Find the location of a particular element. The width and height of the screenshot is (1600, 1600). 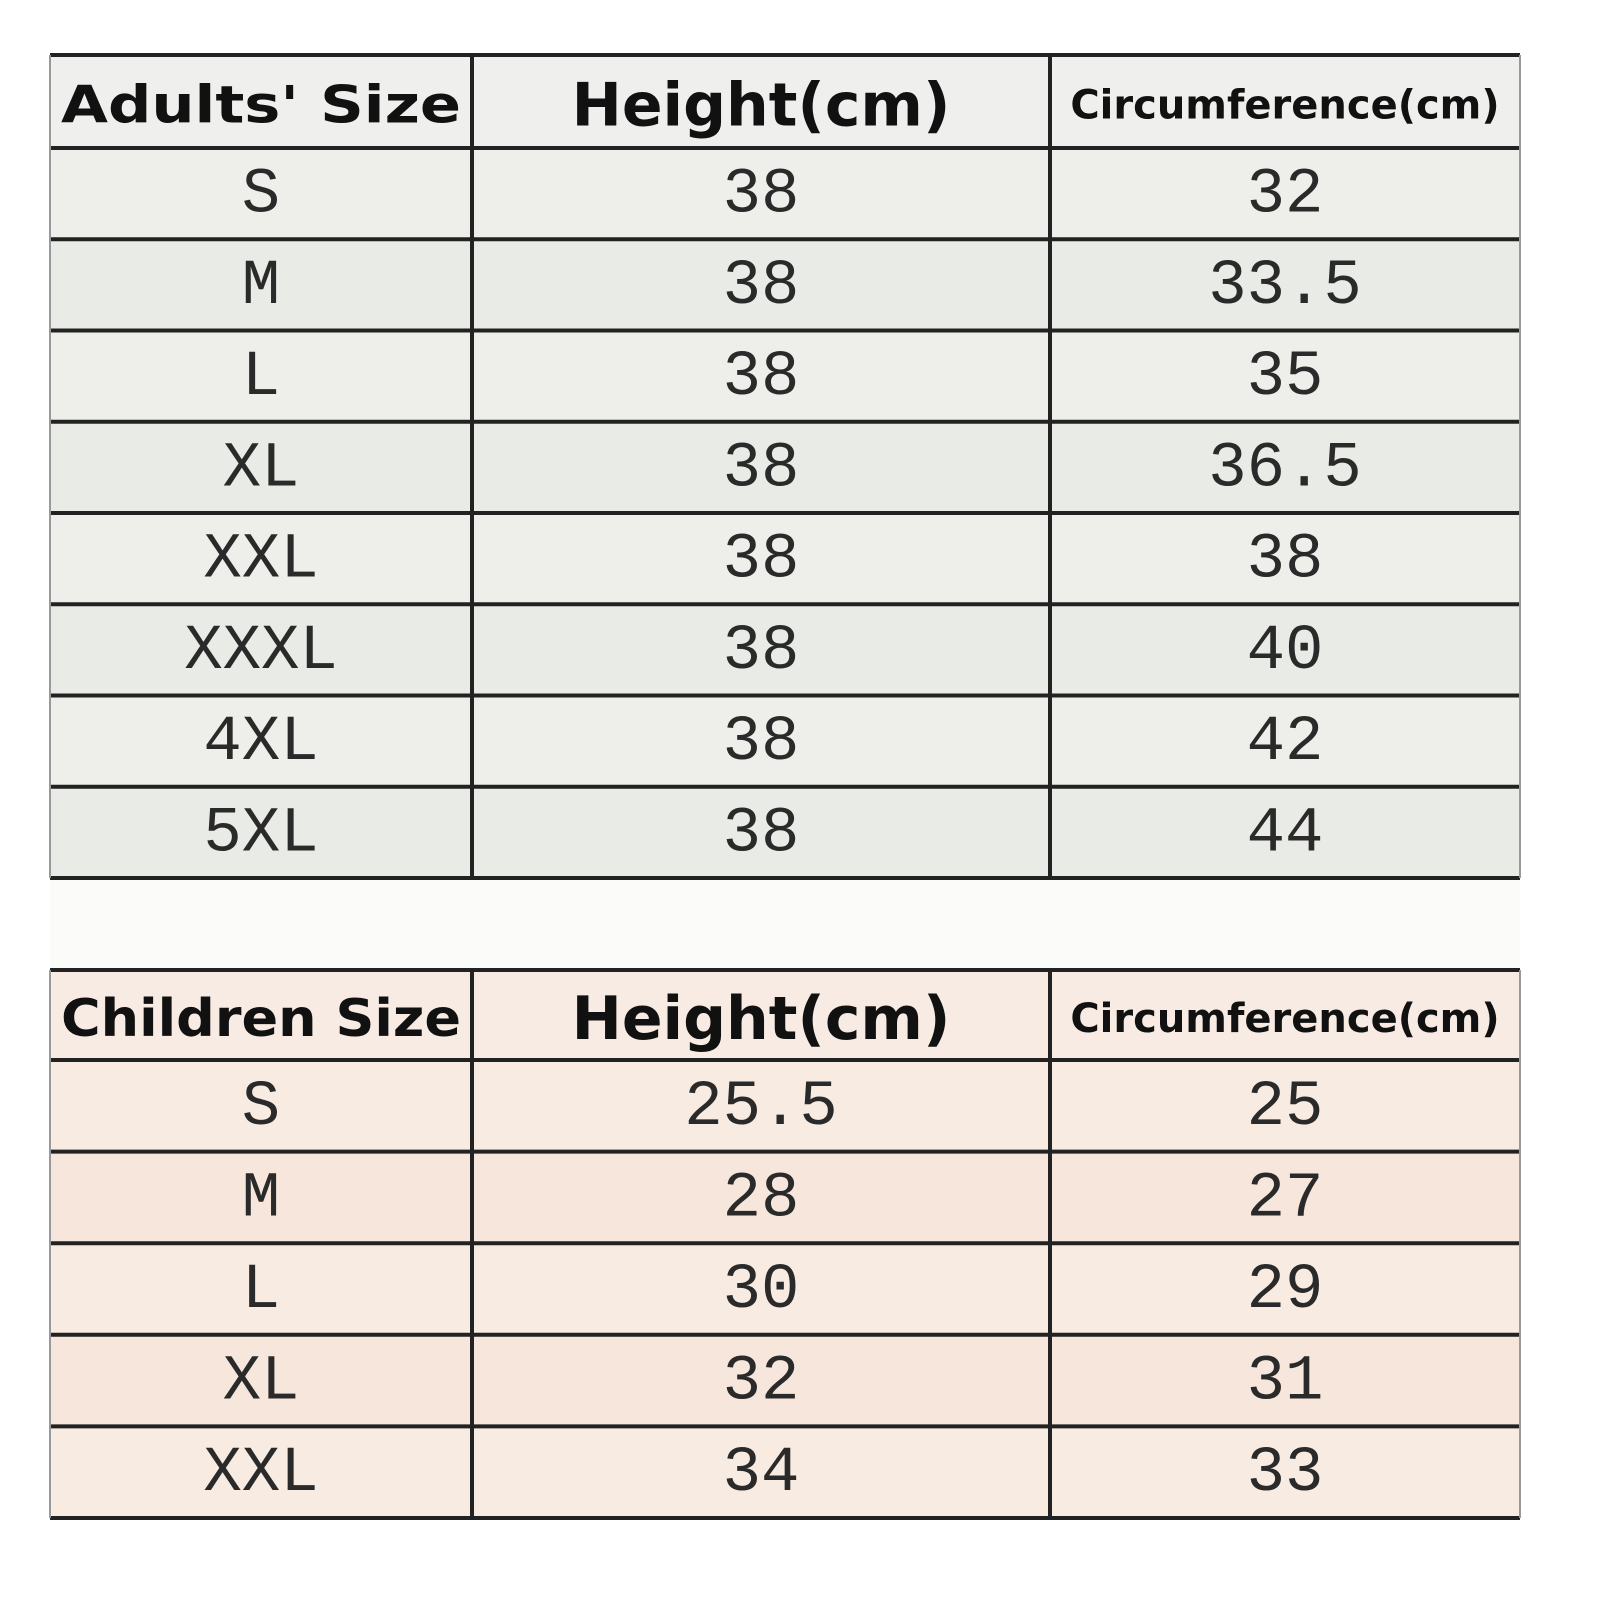

table-cell: 27 is located at coordinates (1285, 1199).